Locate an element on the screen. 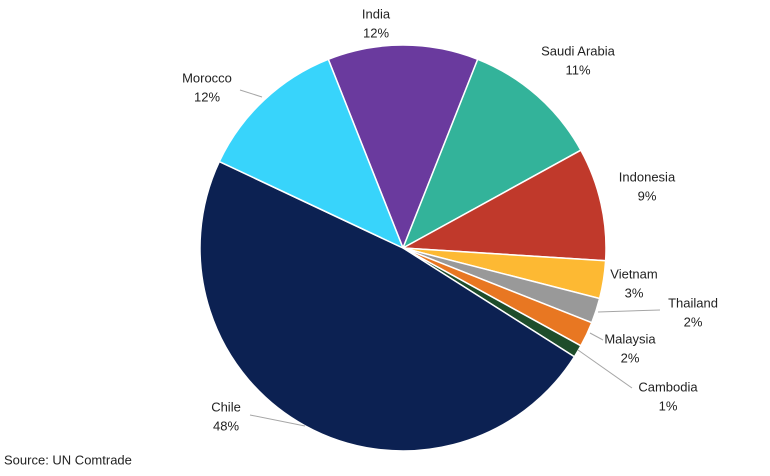  slice-label: Malaysia is located at coordinates (630, 338).